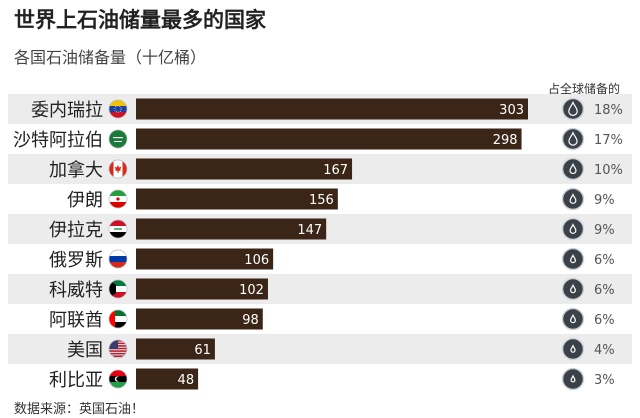 This screenshot has height=418, width=640. Describe the element at coordinates (251, 290) in the screenshot. I see `bar-value-label: 102` at that location.